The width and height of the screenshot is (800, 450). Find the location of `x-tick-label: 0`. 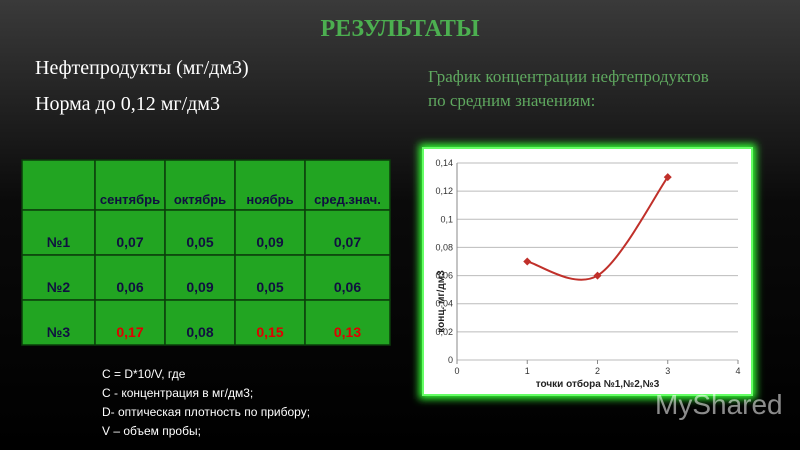

x-tick-label: 0 is located at coordinates (456, 371).